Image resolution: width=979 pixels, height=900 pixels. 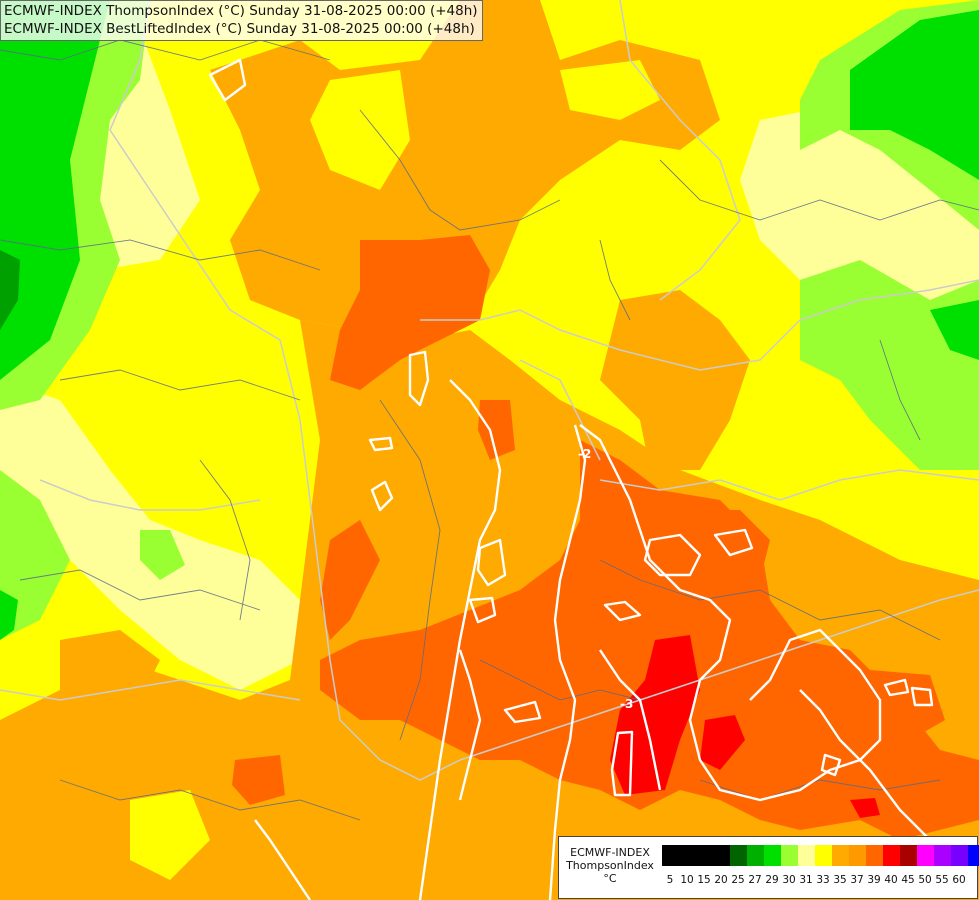 I want to click on legend-tick-label: 20, so click(x=721, y=880).